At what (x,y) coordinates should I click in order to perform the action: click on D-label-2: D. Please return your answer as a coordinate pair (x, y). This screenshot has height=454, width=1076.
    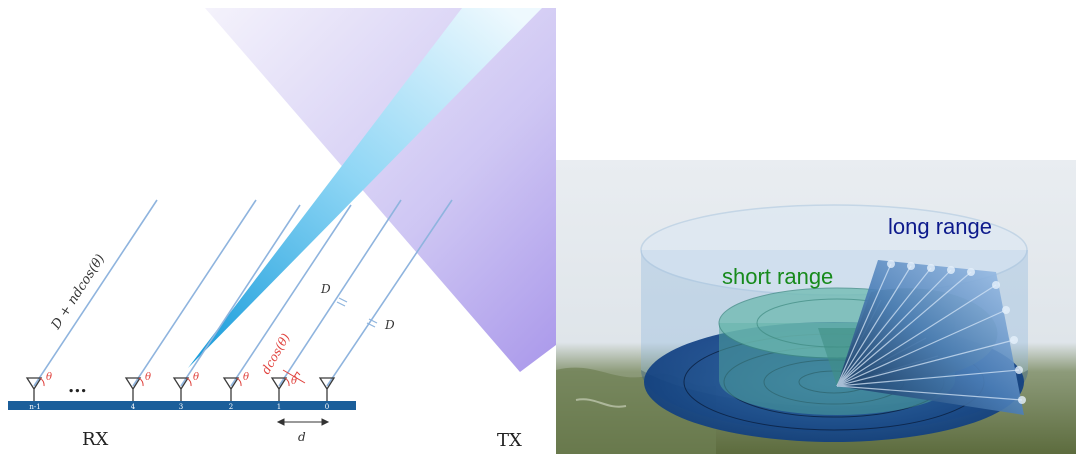
    Looking at the image, I should click on (389, 325).